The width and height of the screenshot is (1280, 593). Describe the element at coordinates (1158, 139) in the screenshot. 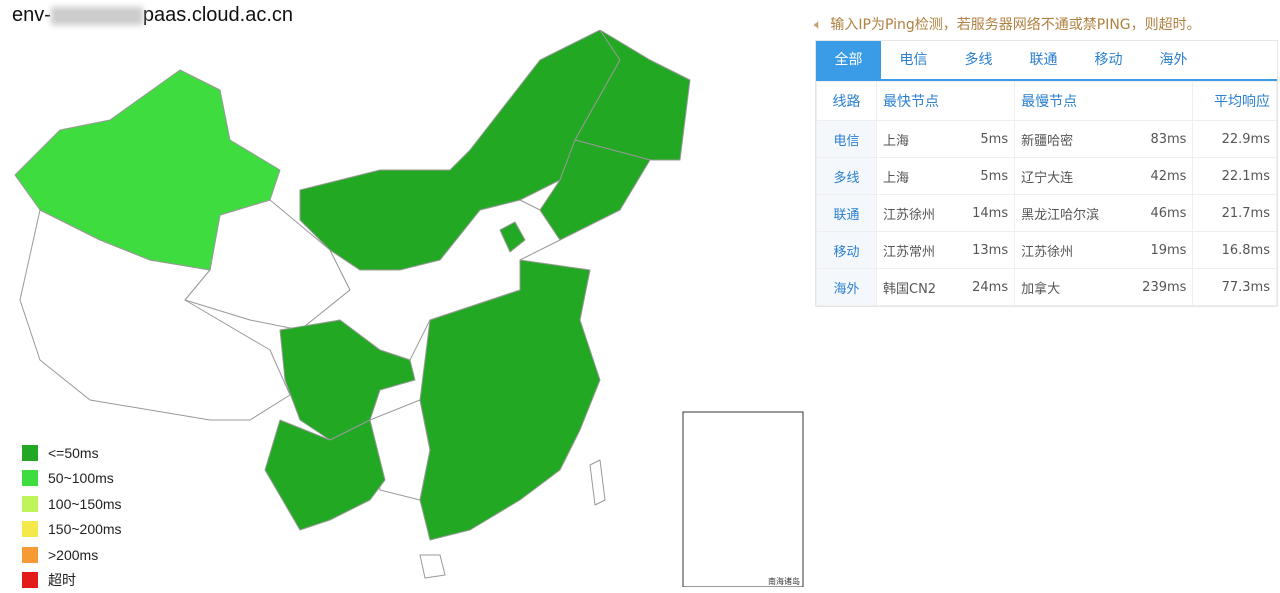

I see `slowest-ms: 83ms` at that location.